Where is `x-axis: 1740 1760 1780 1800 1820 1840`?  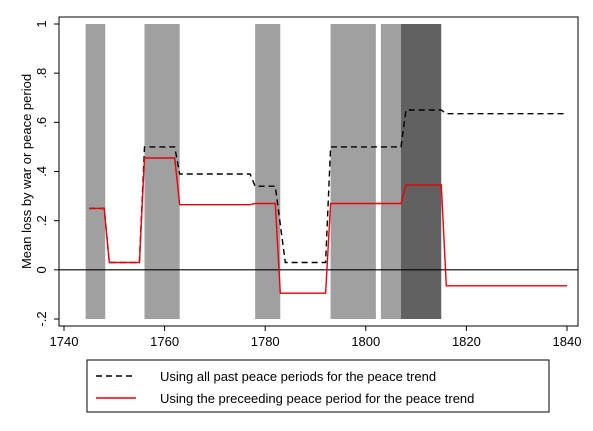 x-axis: 1740 1760 1780 1800 1820 1840 is located at coordinates (316, 337).